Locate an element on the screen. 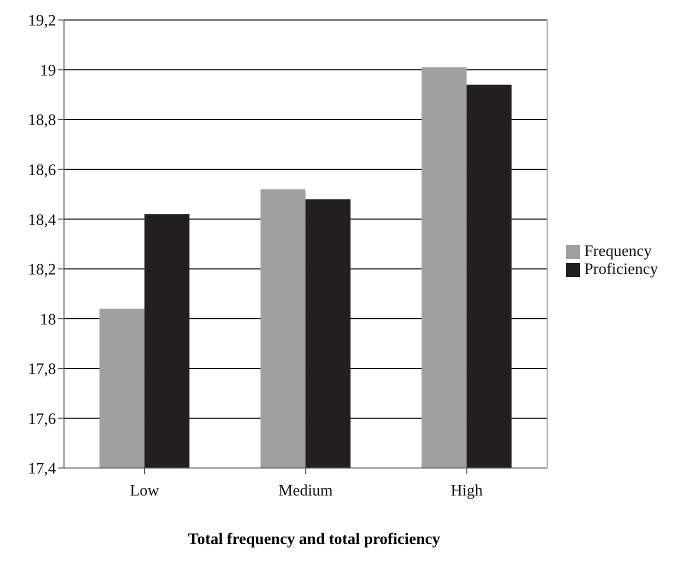  y-tick-label: 18,8 is located at coordinates (42, 121).